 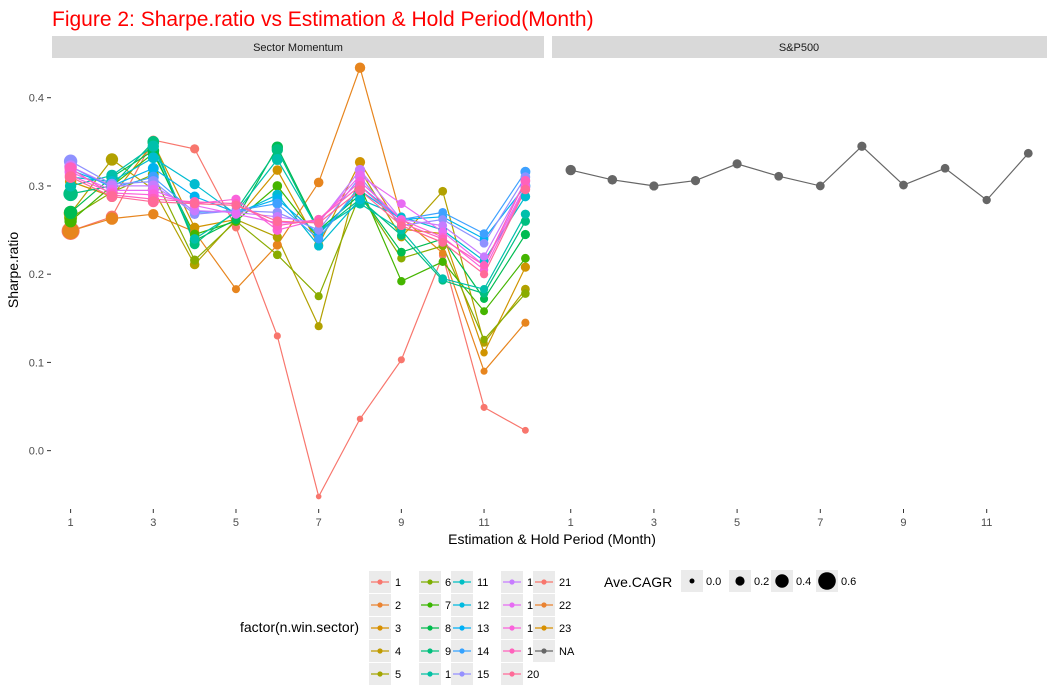 I want to click on series-line-NA, so click(x=799, y=173).